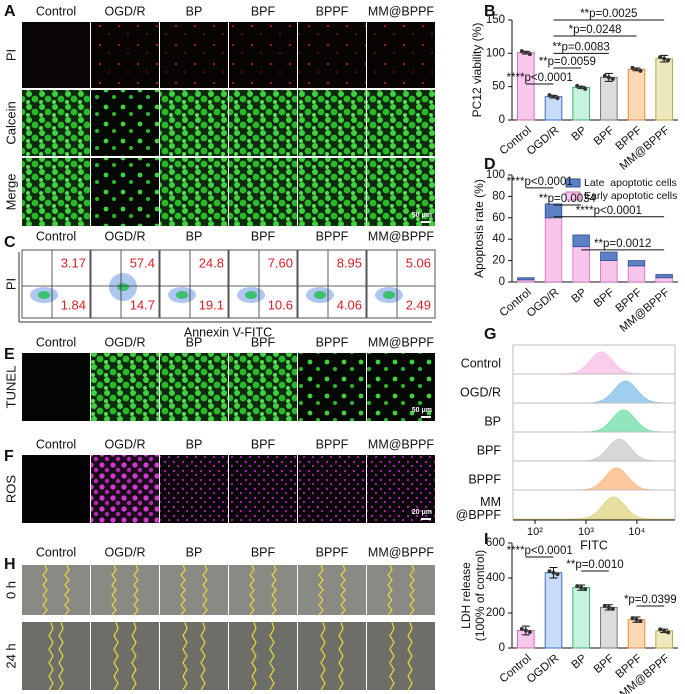 This screenshot has height=694, width=685. What do you see at coordinates (194, 552) in the screenshot?
I see `column-header: BP` at bounding box center [194, 552].